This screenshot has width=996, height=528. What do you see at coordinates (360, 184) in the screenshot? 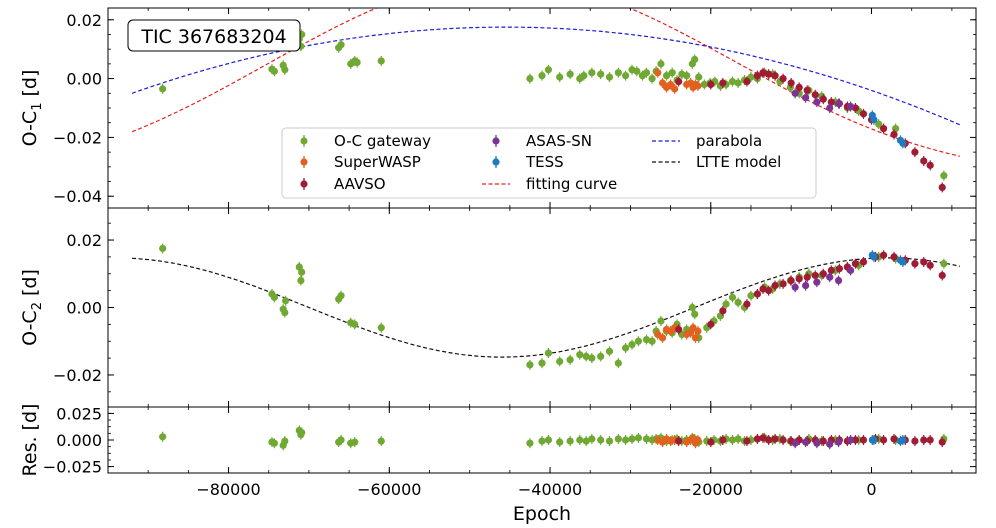
I see `legend-label: AAVSO` at bounding box center [360, 184].